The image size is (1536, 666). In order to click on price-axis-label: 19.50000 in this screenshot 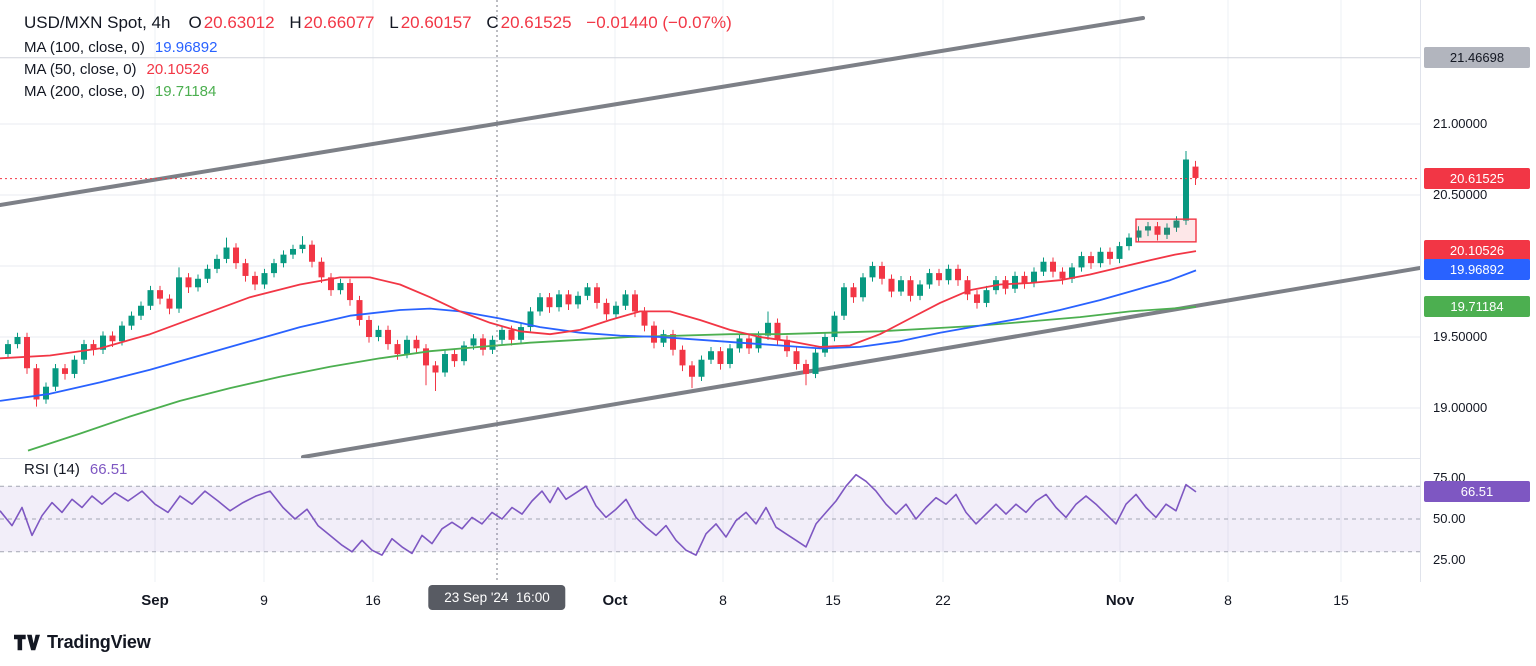, I will do `click(1460, 336)`.